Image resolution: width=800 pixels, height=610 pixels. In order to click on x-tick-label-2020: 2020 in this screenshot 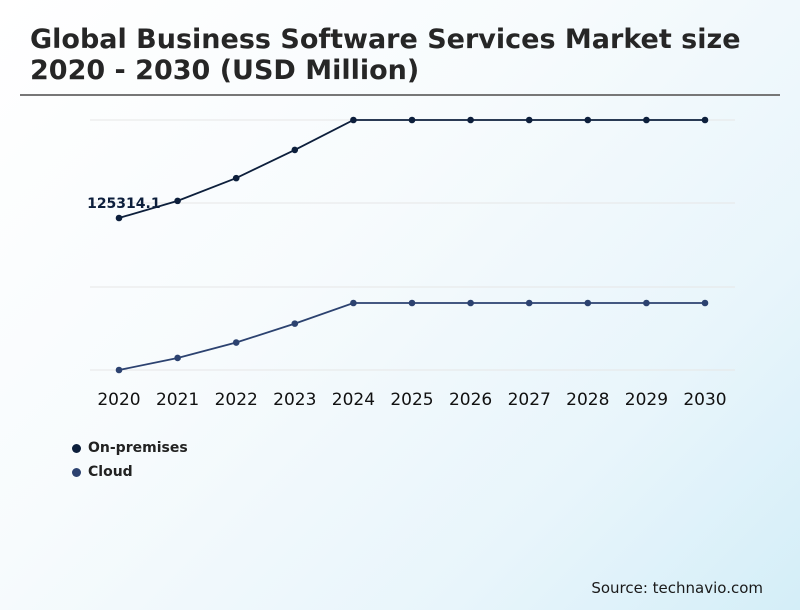, I will do `click(118, 400)`.